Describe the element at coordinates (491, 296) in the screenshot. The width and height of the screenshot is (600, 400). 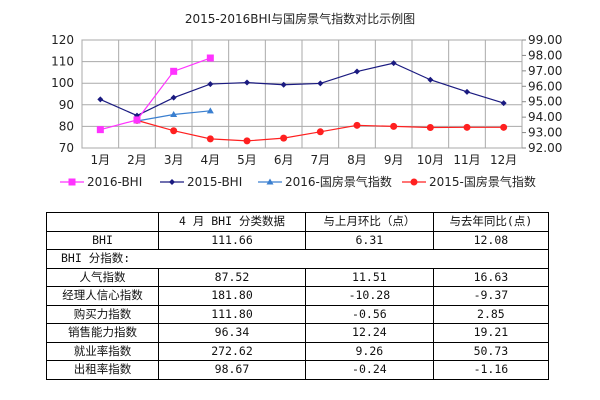
I see `table-cell: -9.37` at that location.